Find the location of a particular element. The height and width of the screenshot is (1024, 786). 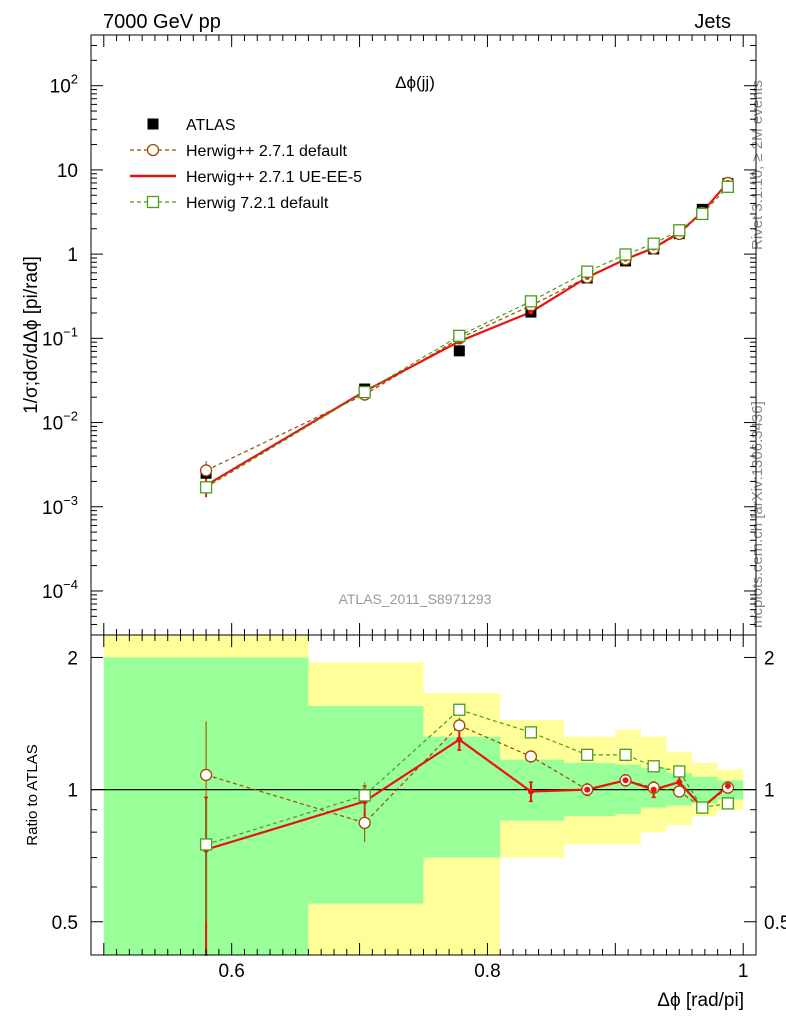

ratio-y-tick-label: 1 is located at coordinates (72, 791).